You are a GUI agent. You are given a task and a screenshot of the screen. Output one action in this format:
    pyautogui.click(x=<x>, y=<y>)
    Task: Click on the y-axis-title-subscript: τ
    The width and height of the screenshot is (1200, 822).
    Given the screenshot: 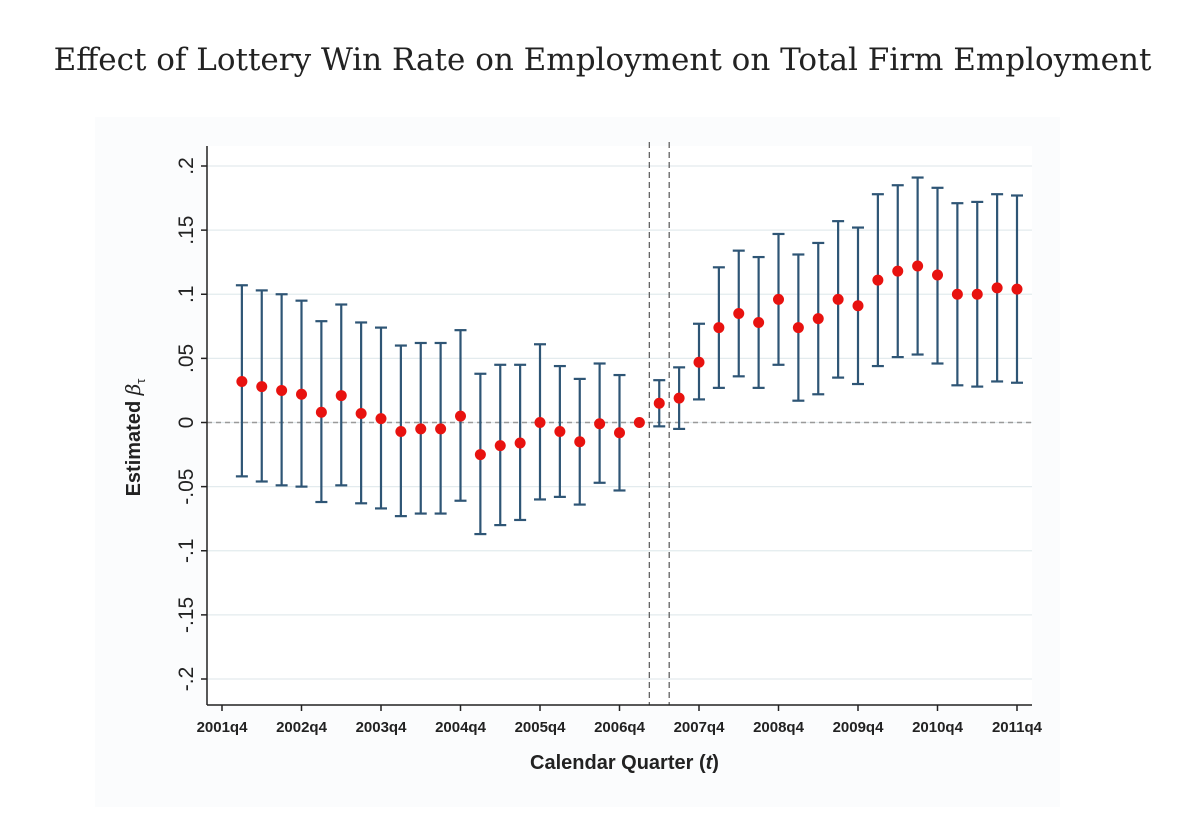 What is the action you would take?
    pyautogui.click(x=140, y=381)
    